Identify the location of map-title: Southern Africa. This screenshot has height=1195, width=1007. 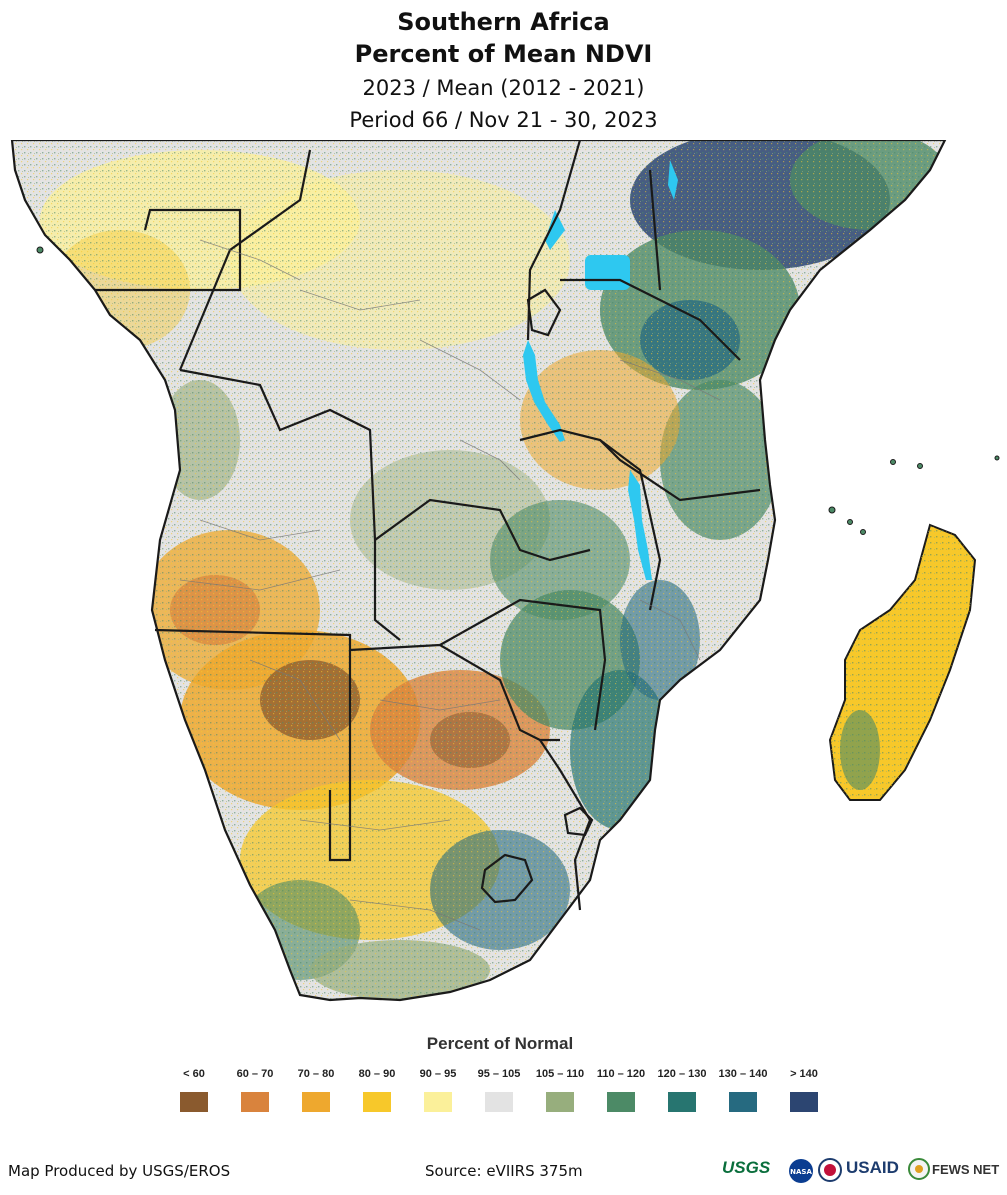
(503, 22).